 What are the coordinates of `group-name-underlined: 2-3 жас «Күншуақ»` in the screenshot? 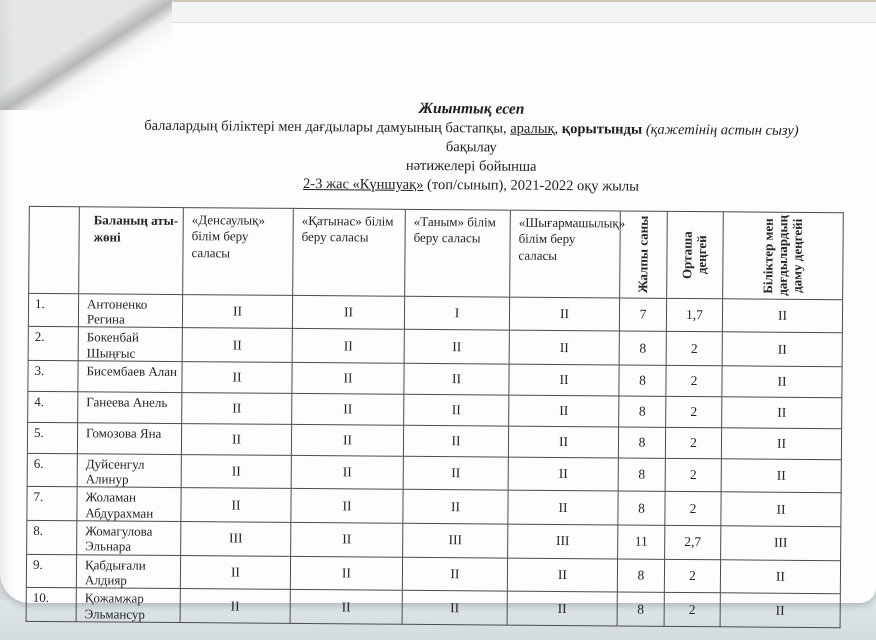 It's located at (363, 184).